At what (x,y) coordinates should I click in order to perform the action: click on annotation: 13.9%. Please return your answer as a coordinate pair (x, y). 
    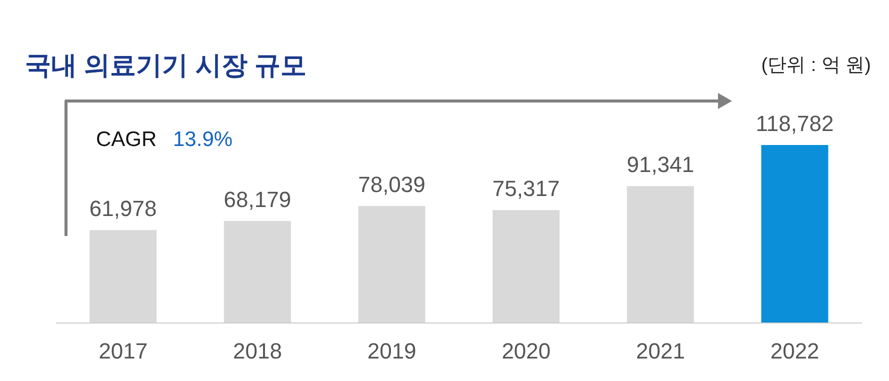
    Looking at the image, I should click on (203, 140).